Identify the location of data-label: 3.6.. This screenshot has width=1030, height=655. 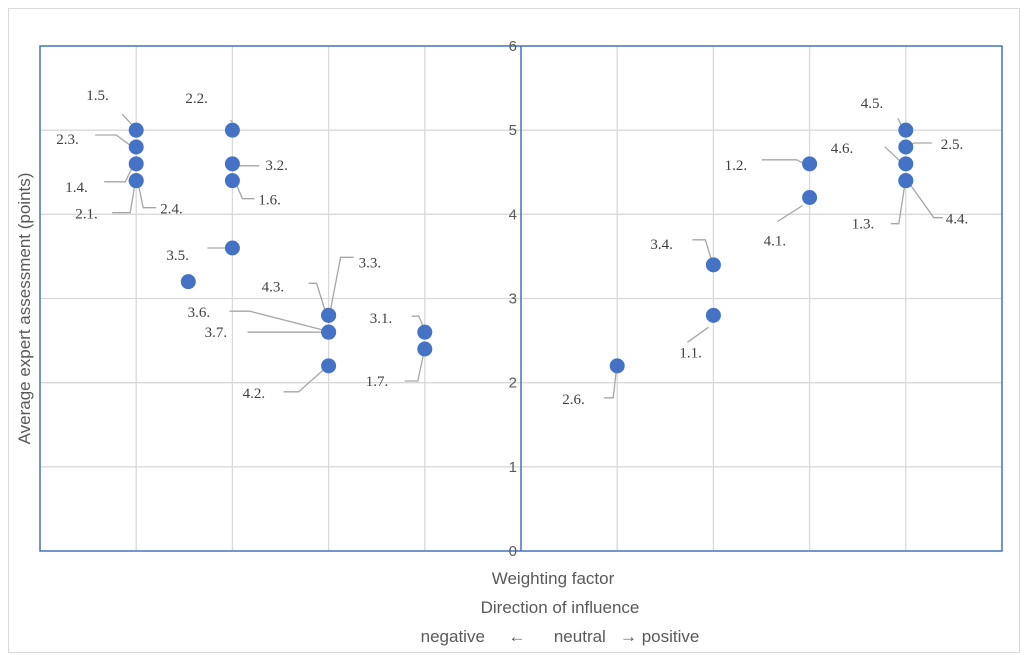
(199, 313).